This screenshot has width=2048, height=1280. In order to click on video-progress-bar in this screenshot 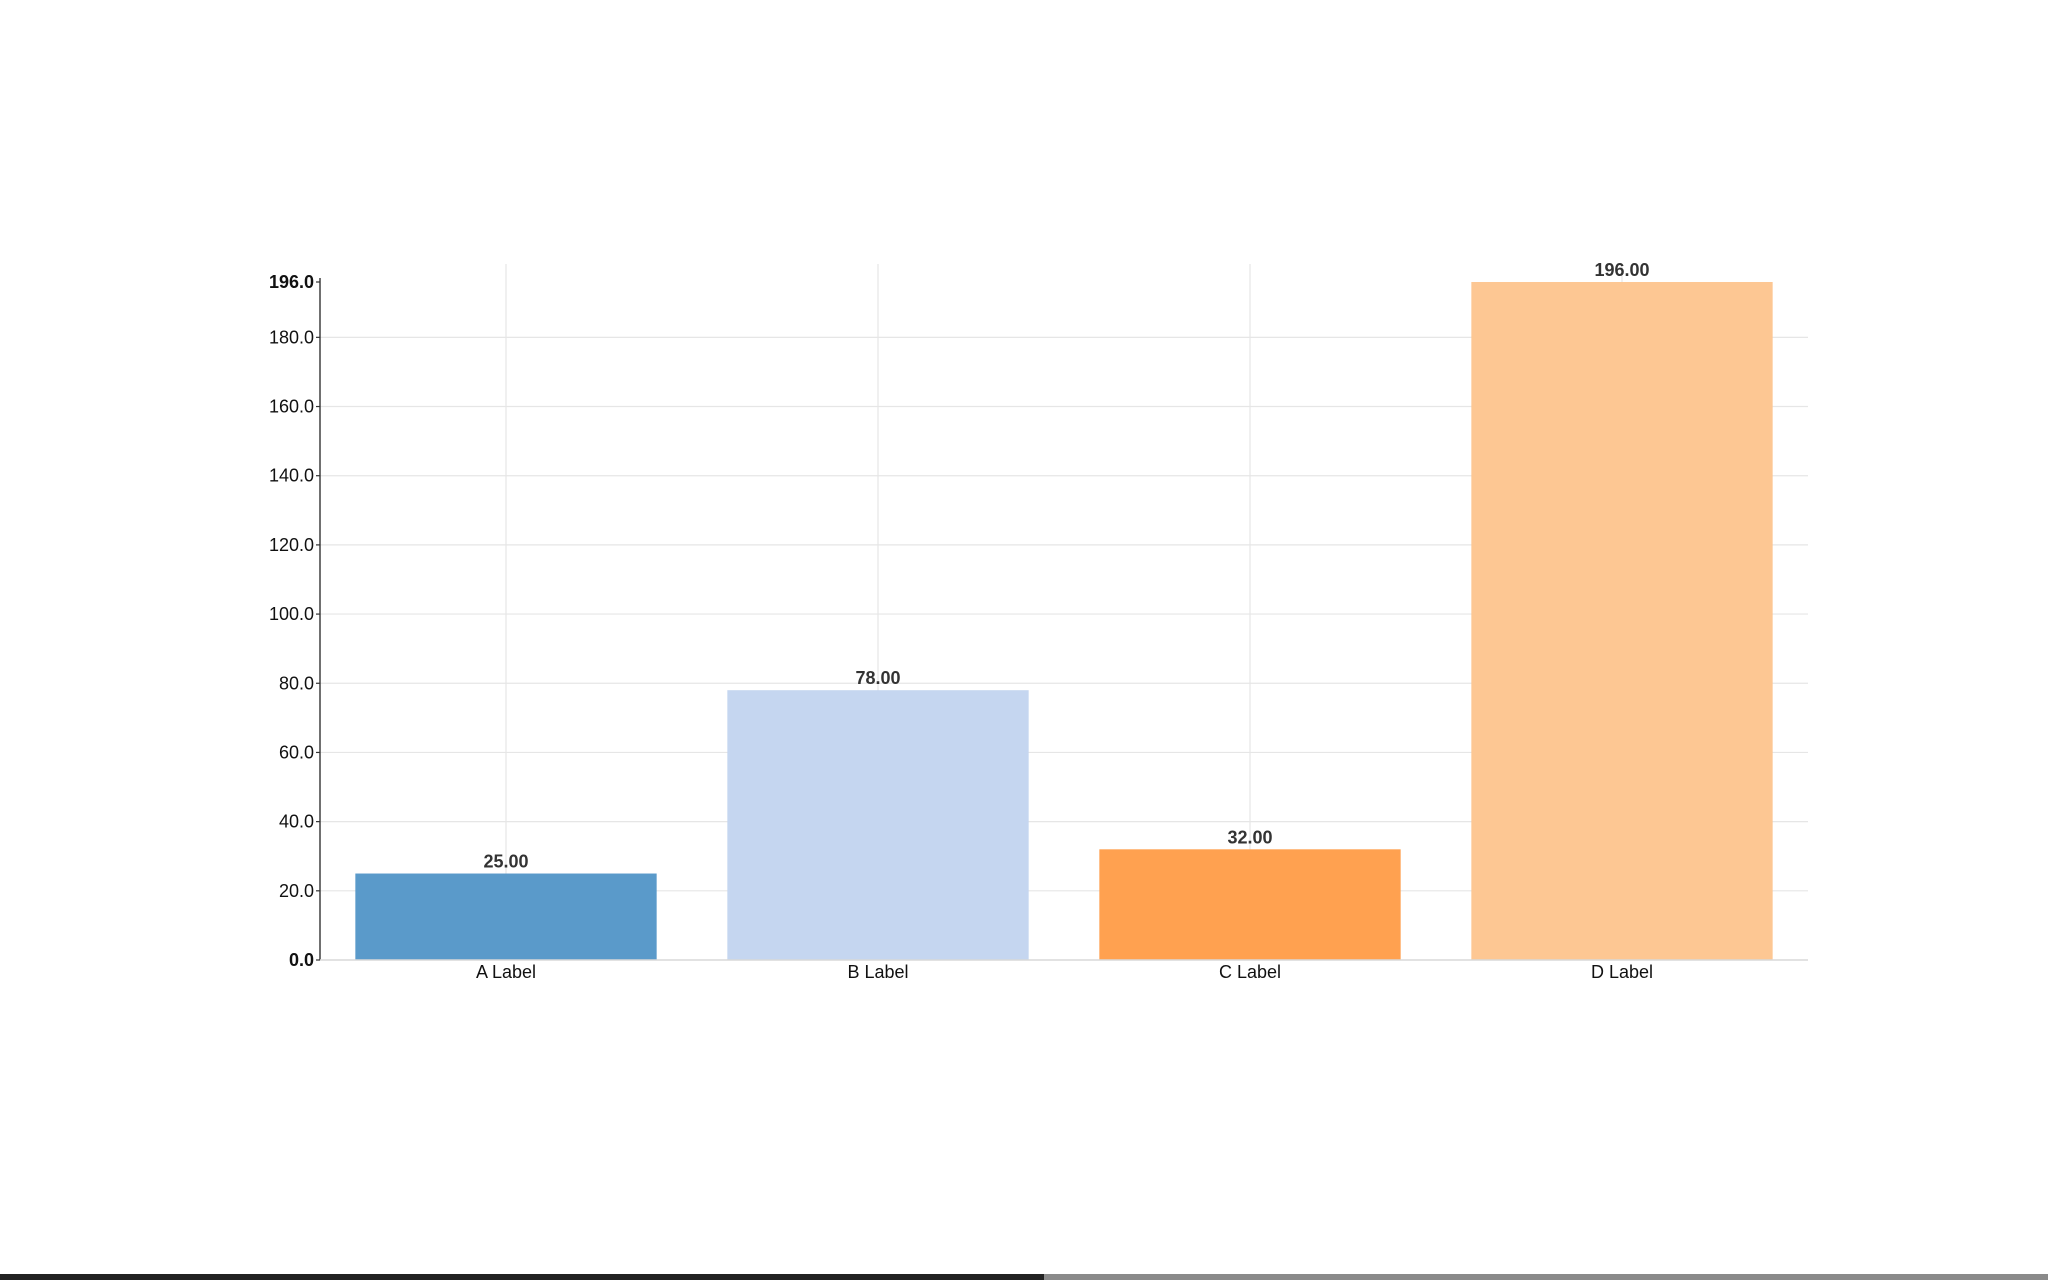, I will do `click(1024, 1277)`.